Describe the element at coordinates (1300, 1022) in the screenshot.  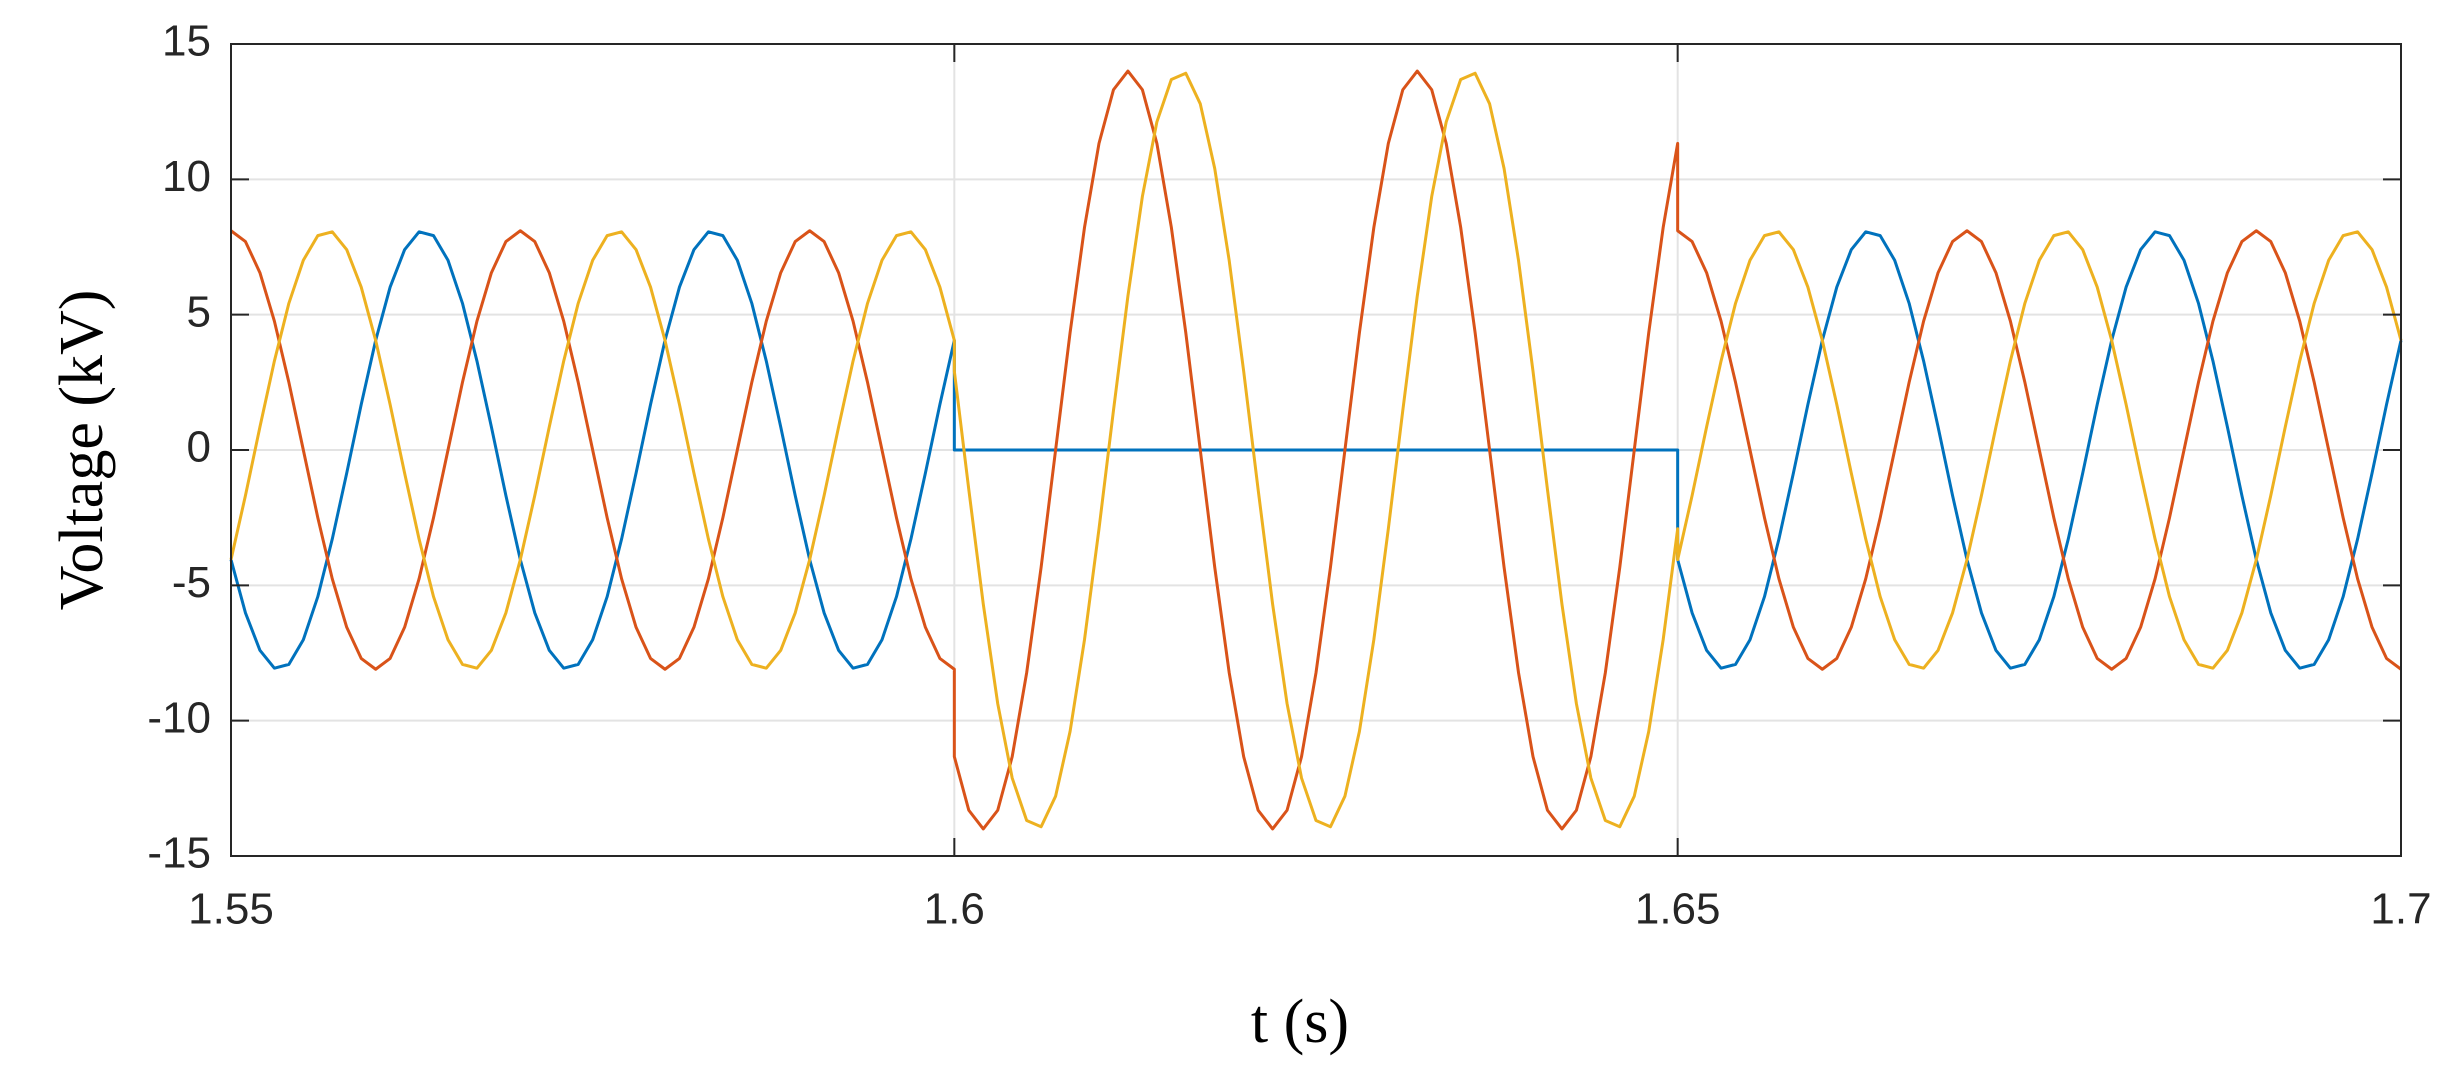
I see `x-axis-label: t (s)` at that location.